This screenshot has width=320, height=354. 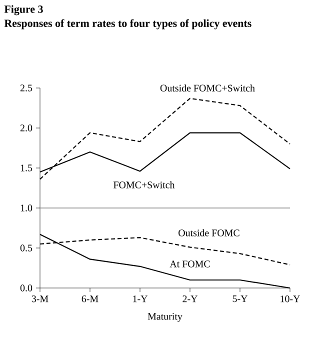 I want to click on series-label: Outside FOMC+Switch, so click(x=207, y=88).